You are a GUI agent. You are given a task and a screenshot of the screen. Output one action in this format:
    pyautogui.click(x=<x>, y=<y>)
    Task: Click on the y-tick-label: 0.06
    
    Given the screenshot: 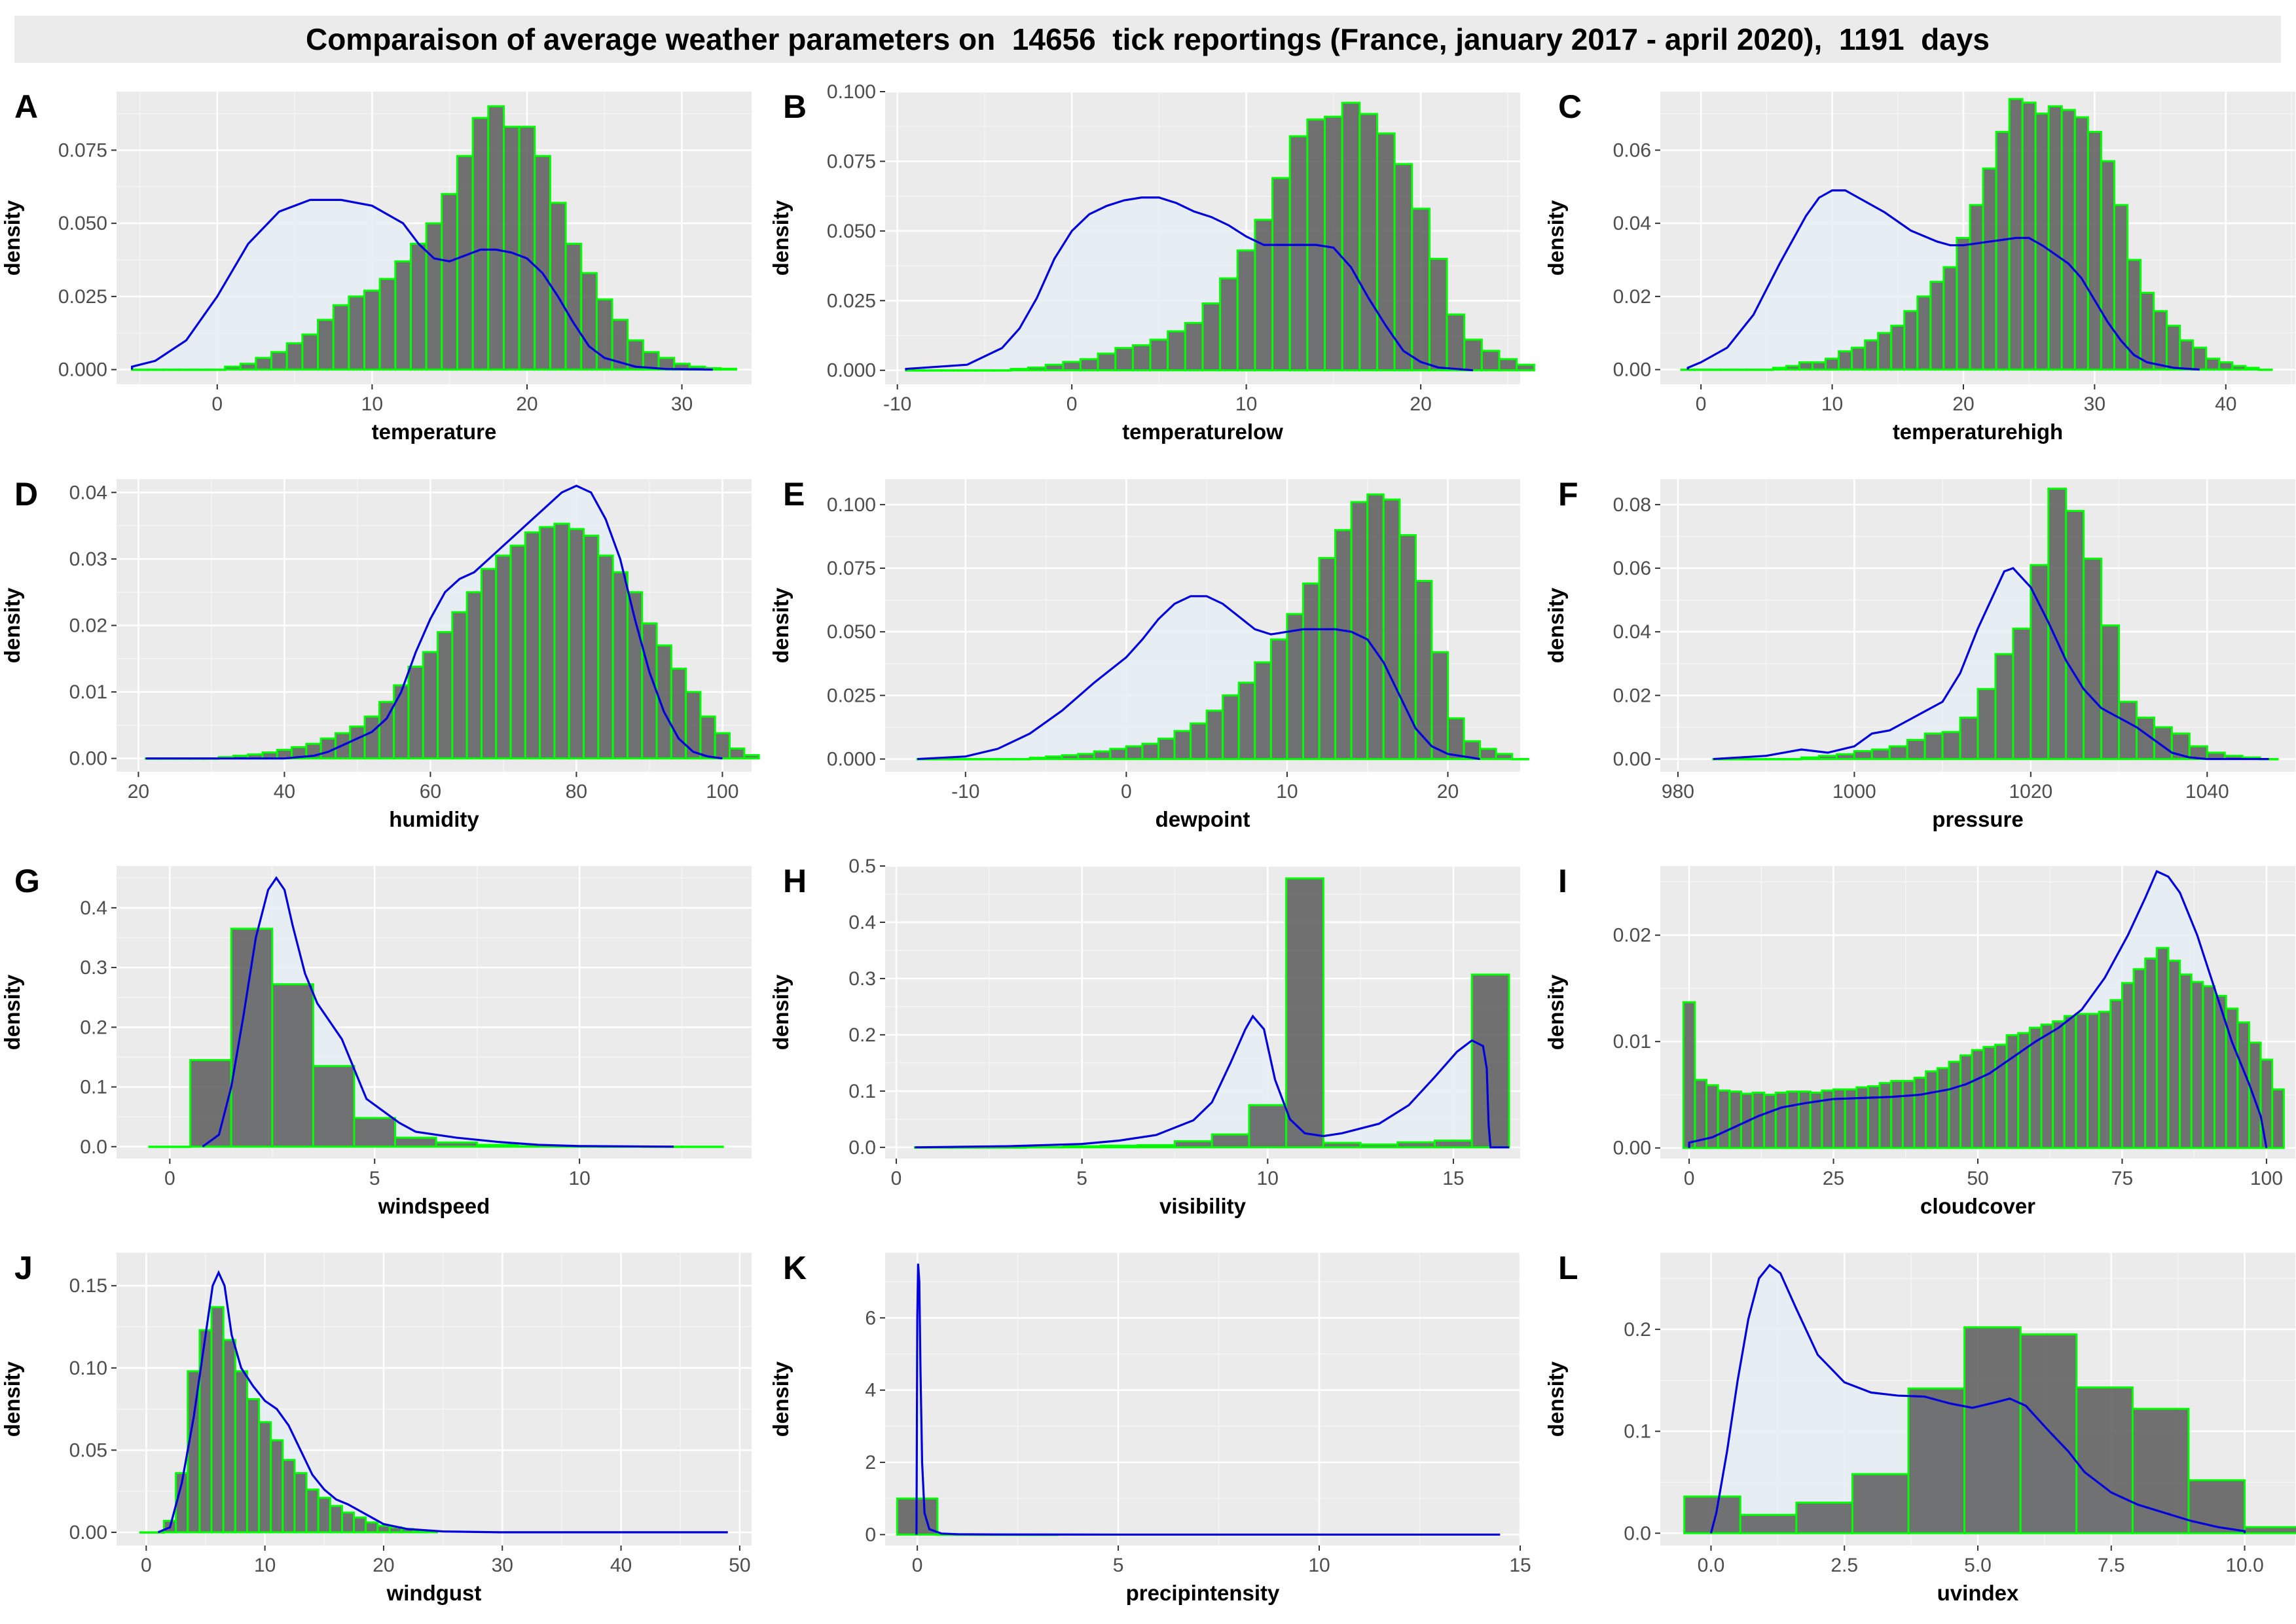 What is the action you would take?
    pyautogui.click(x=1632, y=150)
    